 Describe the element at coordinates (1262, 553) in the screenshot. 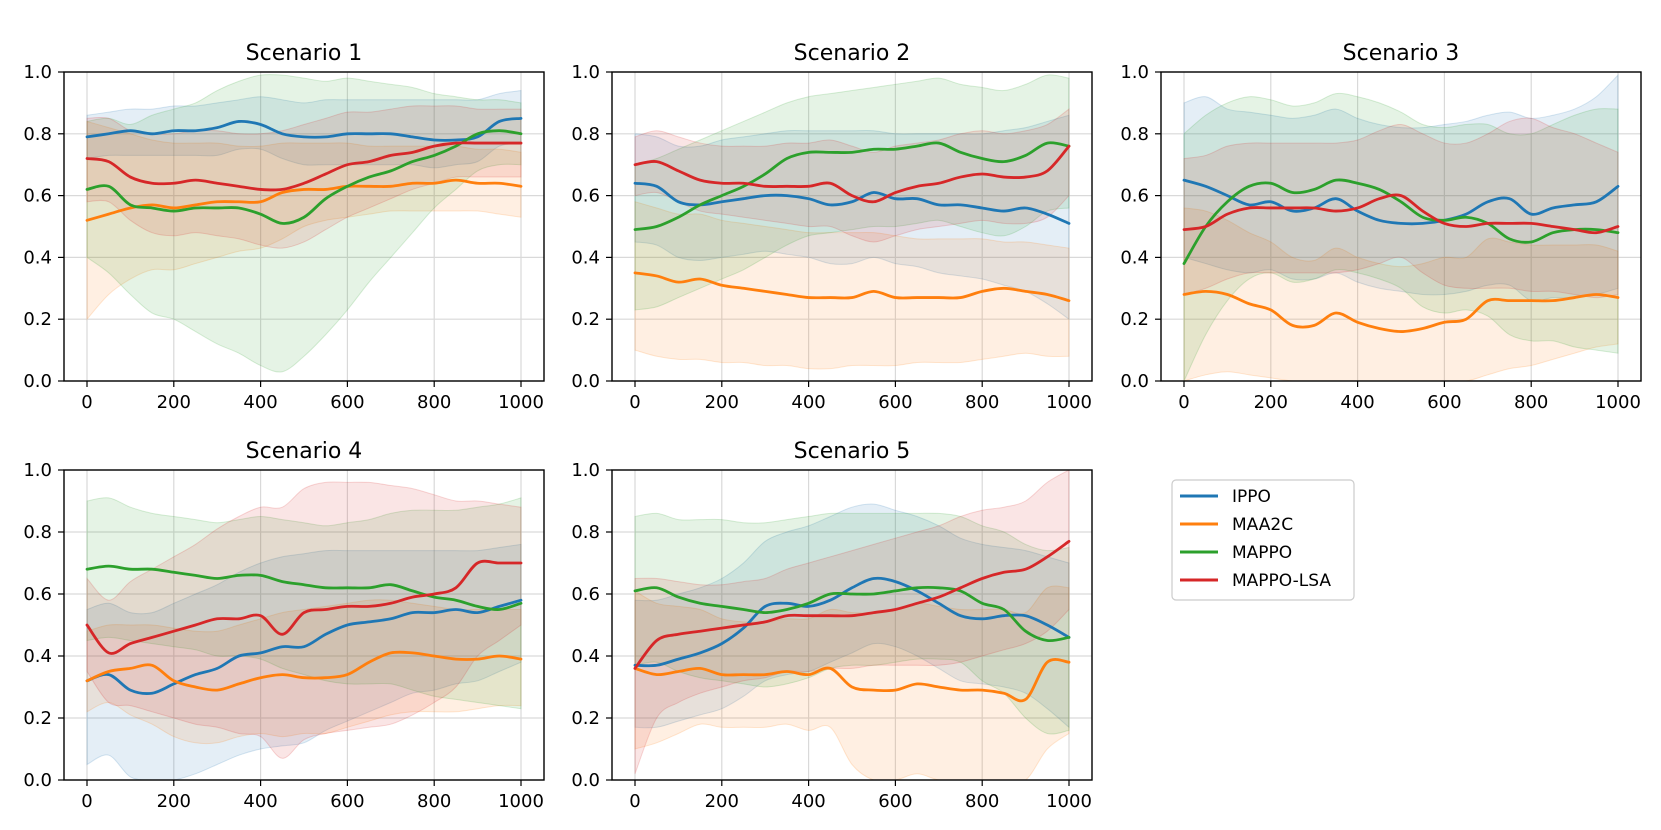

I see `legend-label: MAPPO` at that location.